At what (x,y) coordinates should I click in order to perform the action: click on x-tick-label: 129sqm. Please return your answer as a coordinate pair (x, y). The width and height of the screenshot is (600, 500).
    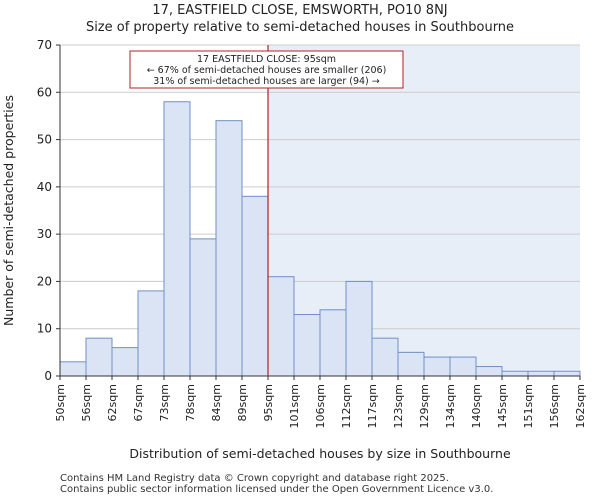
    Looking at the image, I should click on (424, 406).